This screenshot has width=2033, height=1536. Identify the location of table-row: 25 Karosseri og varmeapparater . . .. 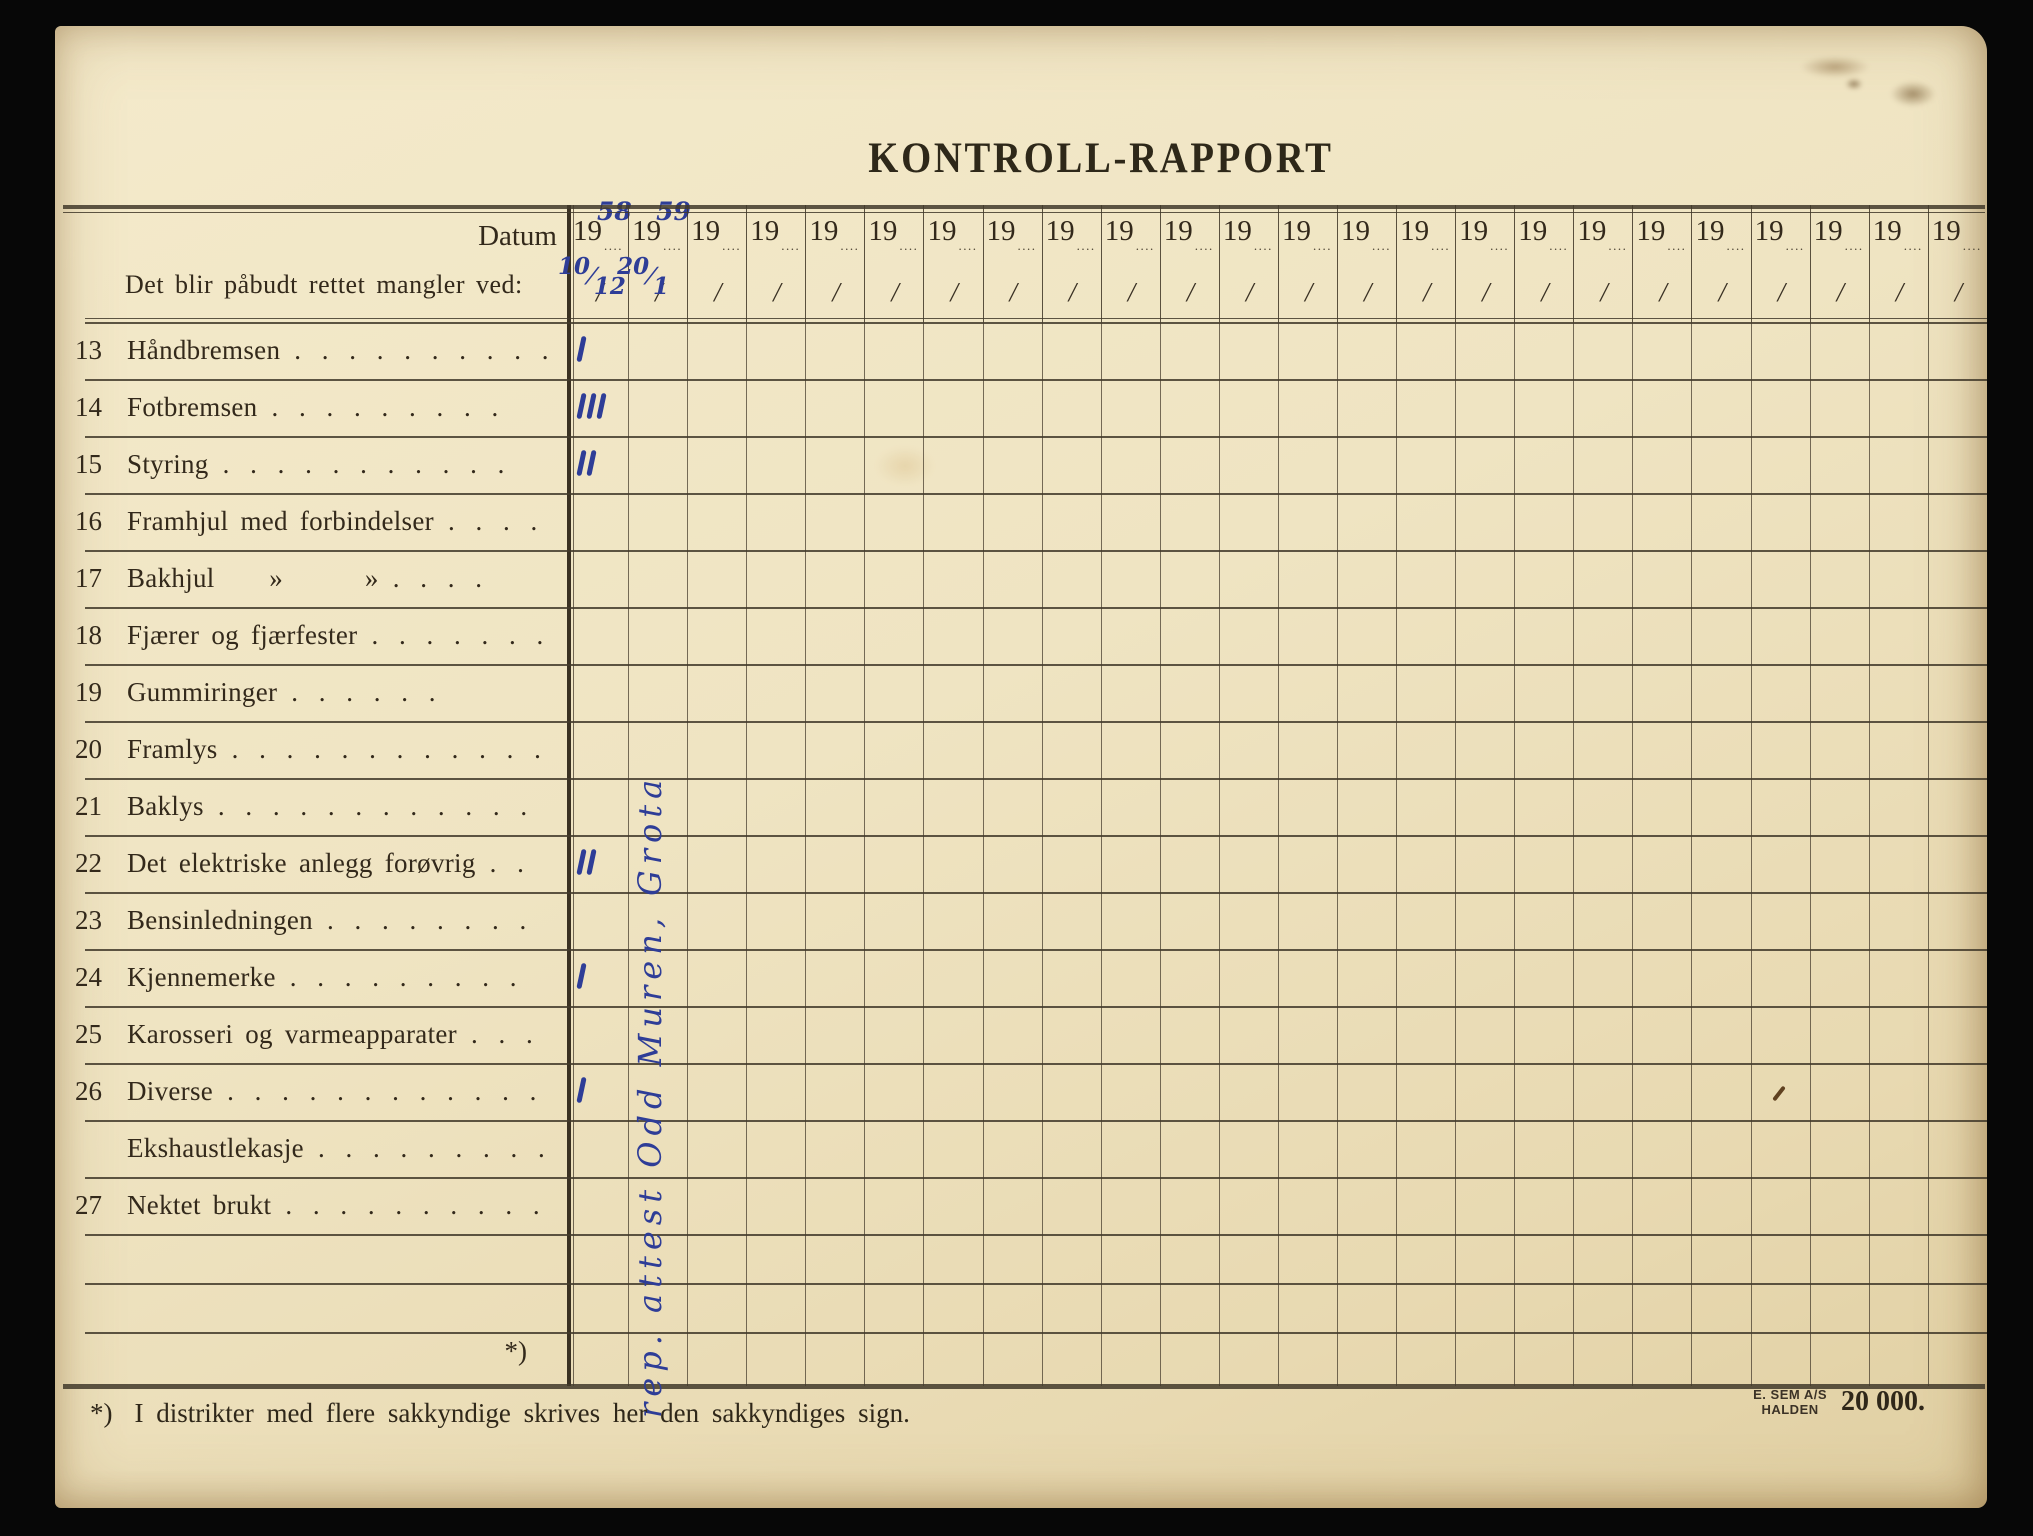
(321, 1034).